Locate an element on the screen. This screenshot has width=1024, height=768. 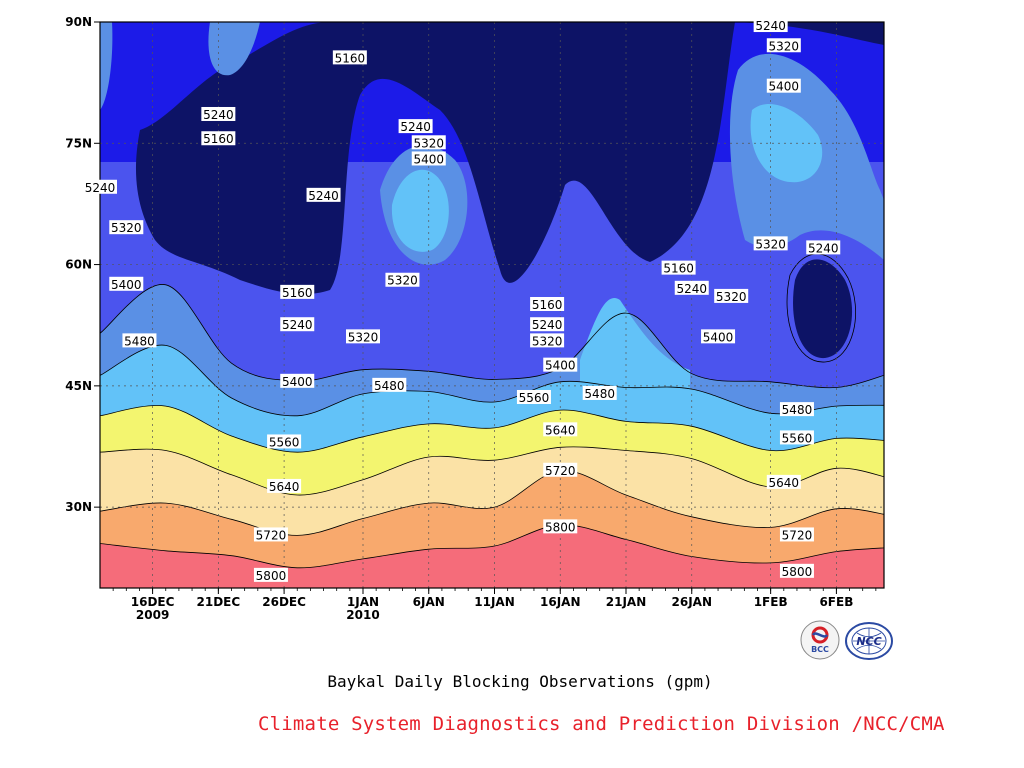
x-tick-label: 21DEC is located at coordinates (219, 602).